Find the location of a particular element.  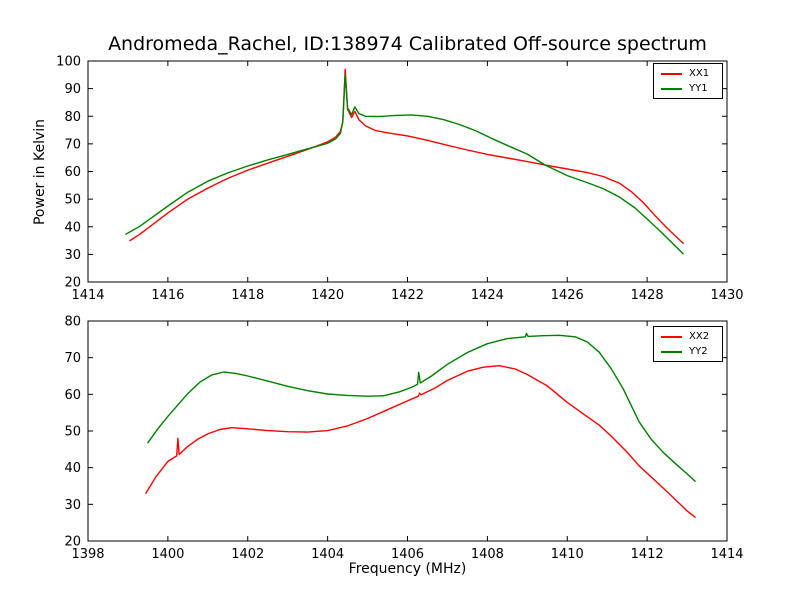

x-tick-label: 1404 is located at coordinates (327, 554).